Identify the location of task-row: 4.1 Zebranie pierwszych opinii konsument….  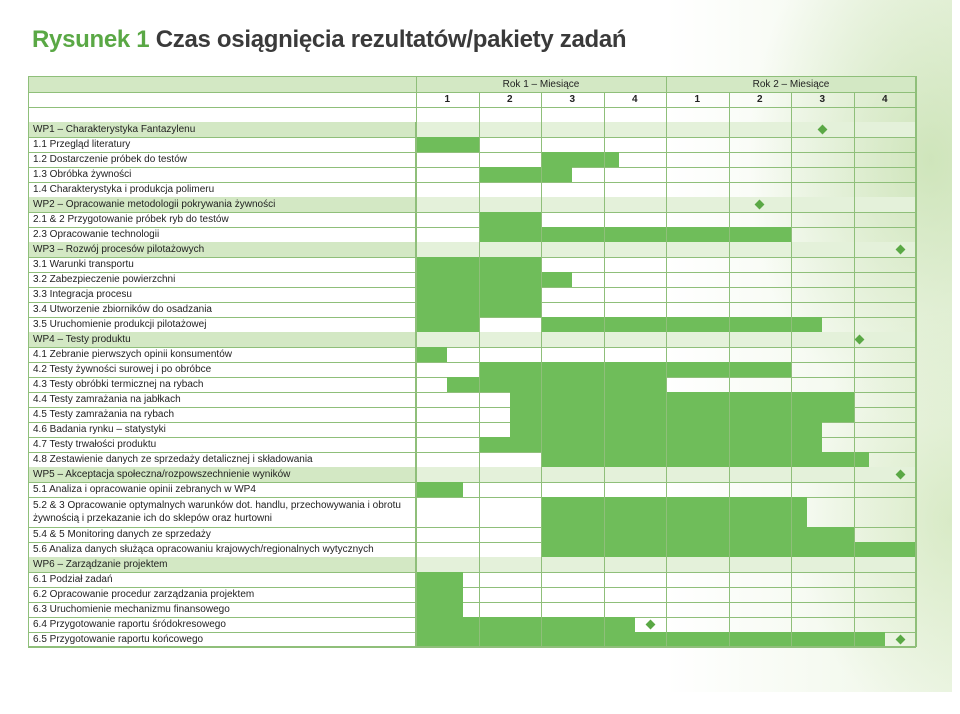
(472, 354).